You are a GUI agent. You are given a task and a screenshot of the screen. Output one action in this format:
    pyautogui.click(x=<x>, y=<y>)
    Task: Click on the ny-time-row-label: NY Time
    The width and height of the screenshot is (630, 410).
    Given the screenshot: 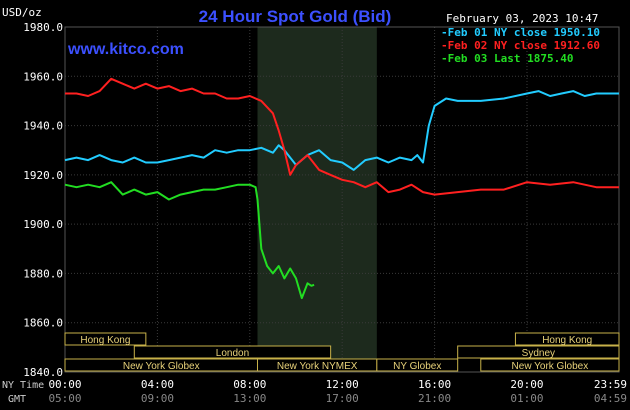 What is the action you would take?
    pyautogui.click(x=23, y=385)
    